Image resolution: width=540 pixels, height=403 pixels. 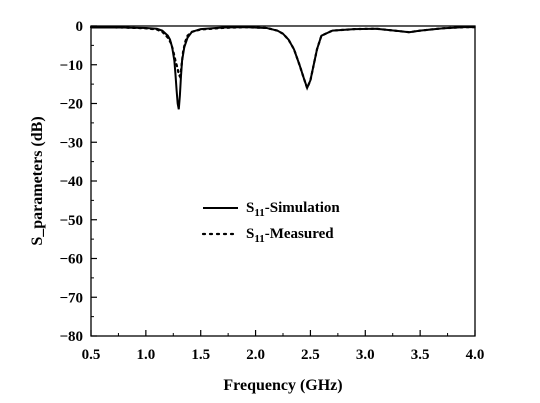 I want to click on x-tick-label: 4.0, so click(x=475, y=355).